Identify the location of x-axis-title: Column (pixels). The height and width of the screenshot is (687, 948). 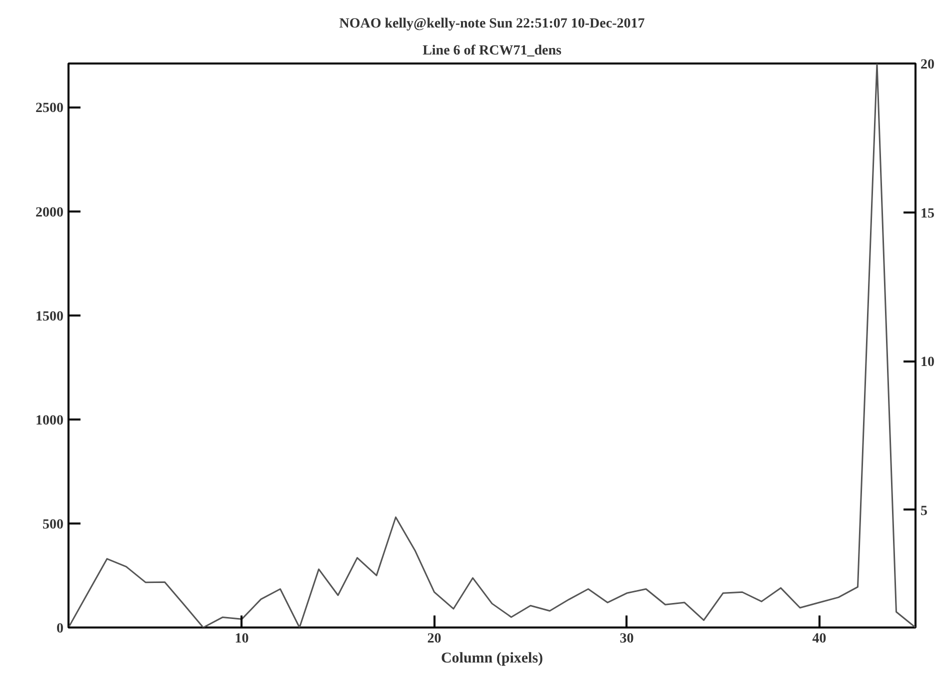
(492, 658).